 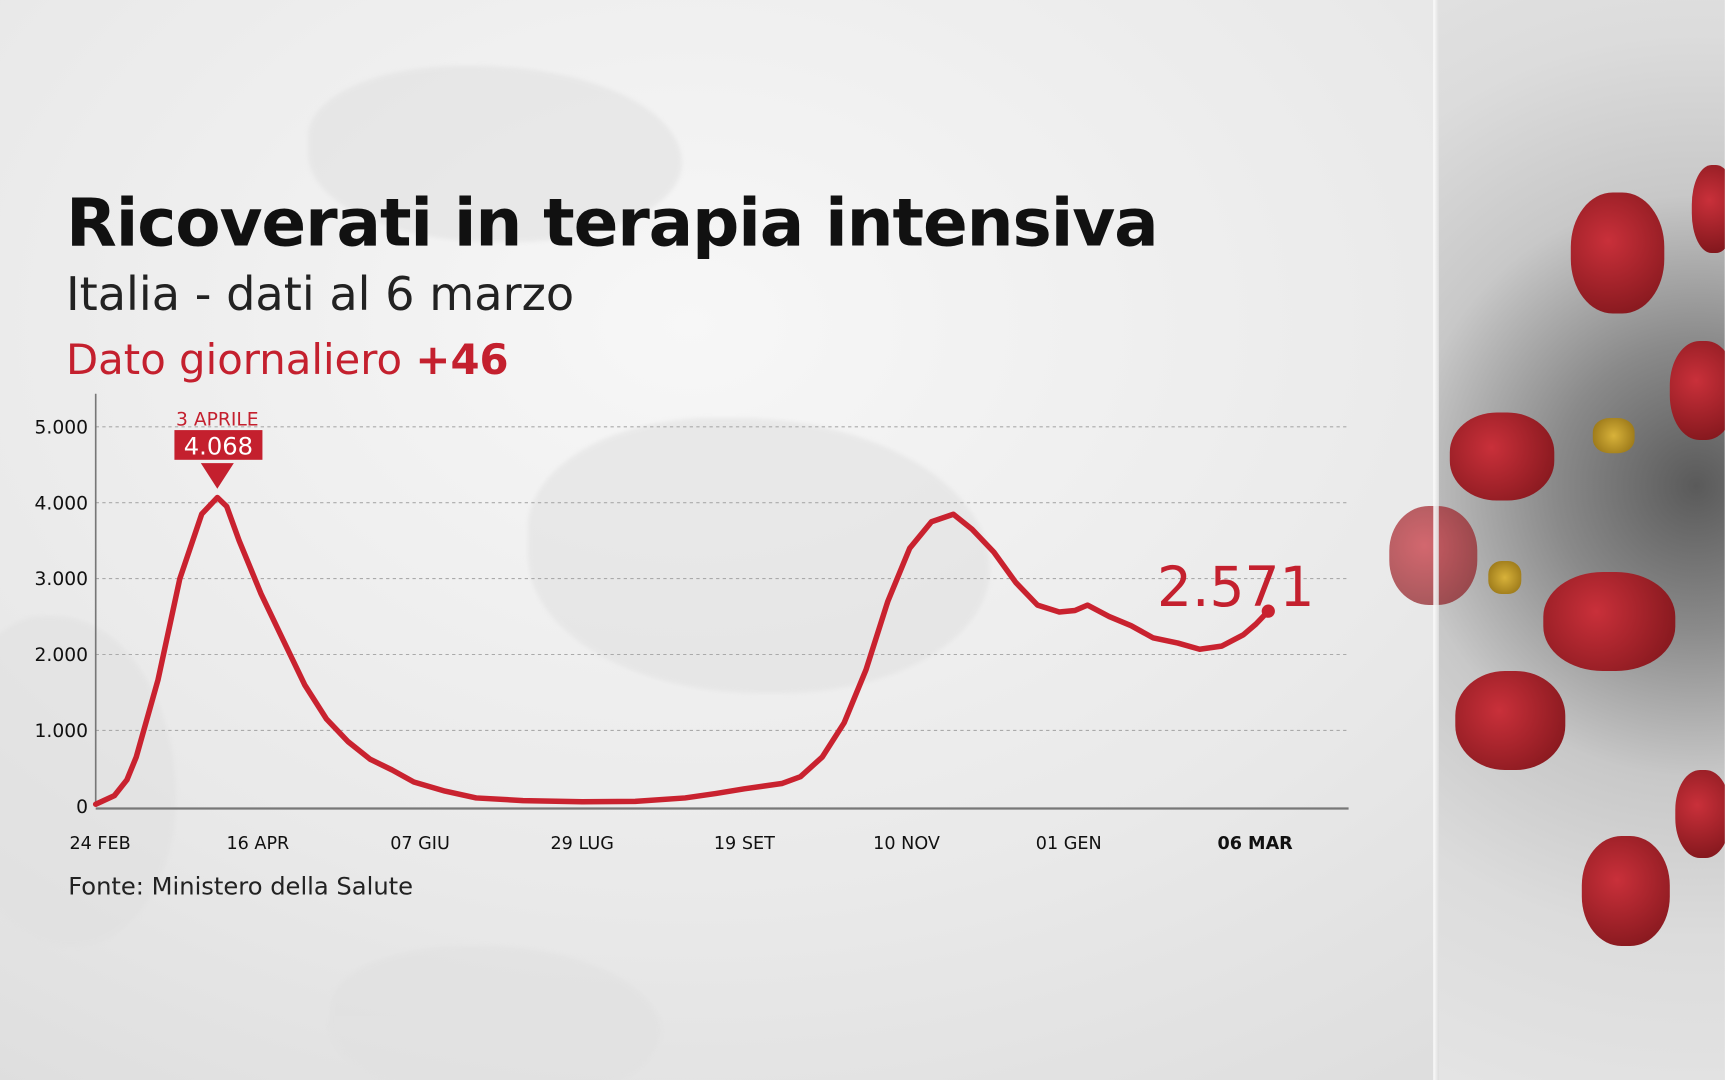 I want to click on x-tick-label: 10 NOV, so click(x=906, y=844).